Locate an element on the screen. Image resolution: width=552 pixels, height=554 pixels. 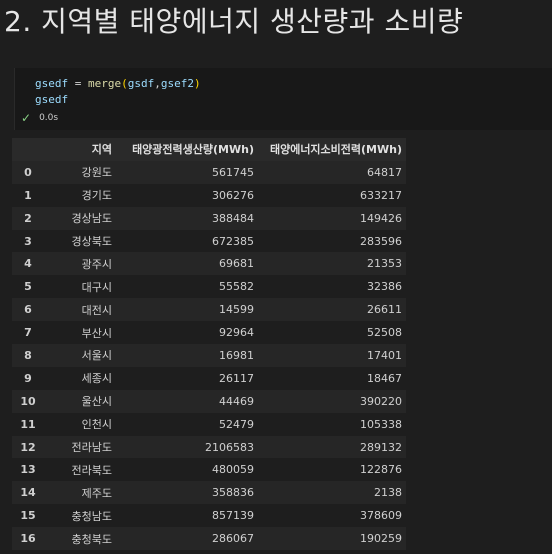
region-cell: 세종시 is located at coordinates (96, 379).